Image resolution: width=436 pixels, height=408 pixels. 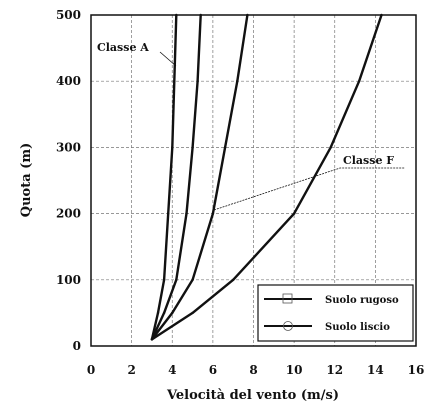 What do you see at coordinates (172, 370) in the screenshot?
I see `x-tick-label: 4` at bounding box center [172, 370].